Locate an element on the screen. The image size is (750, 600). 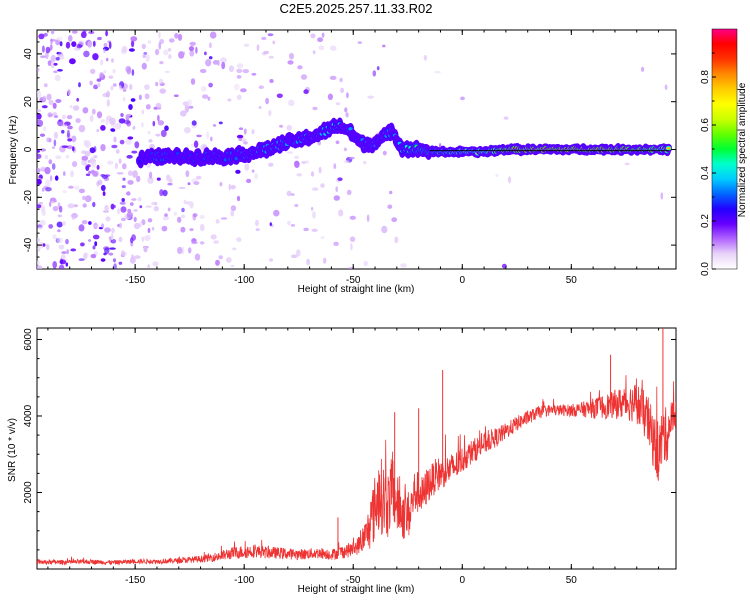
ridge-core is located at coordinates (668, 148).